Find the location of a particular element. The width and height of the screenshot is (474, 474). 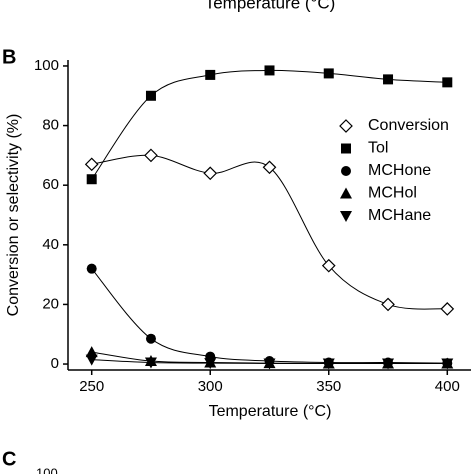

x-tick-label: 400 is located at coordinates (447, 386).